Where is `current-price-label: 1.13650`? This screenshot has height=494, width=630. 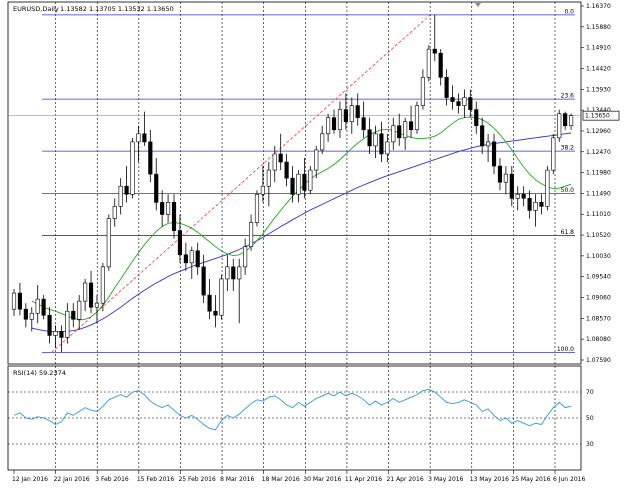
current-price-label: 1.13650 is located at coordinates (597, 116).